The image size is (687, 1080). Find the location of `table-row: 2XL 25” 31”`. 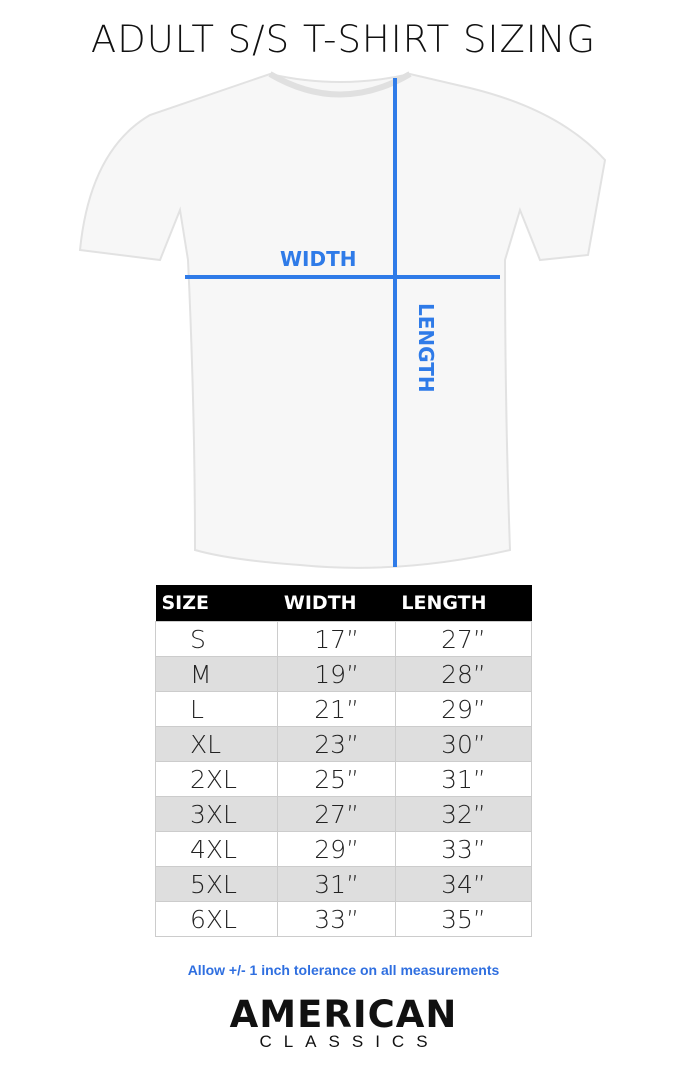

table-row: 2XL 25” 31” is located at coordinates (343, 779).